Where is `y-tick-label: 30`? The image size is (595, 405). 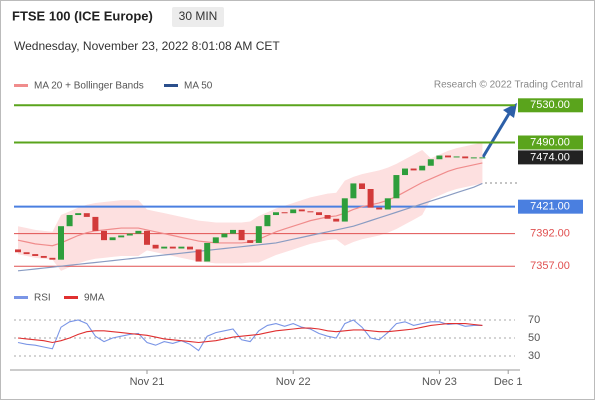 y-tick-label: 30 is located at coordinates (534, 356).